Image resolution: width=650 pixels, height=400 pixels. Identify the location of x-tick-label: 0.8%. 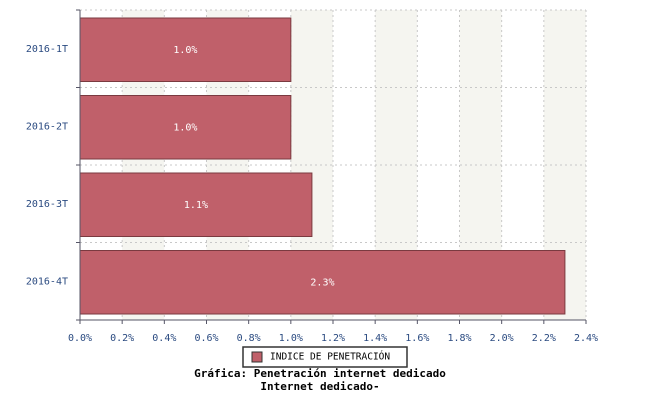
(249, 338).